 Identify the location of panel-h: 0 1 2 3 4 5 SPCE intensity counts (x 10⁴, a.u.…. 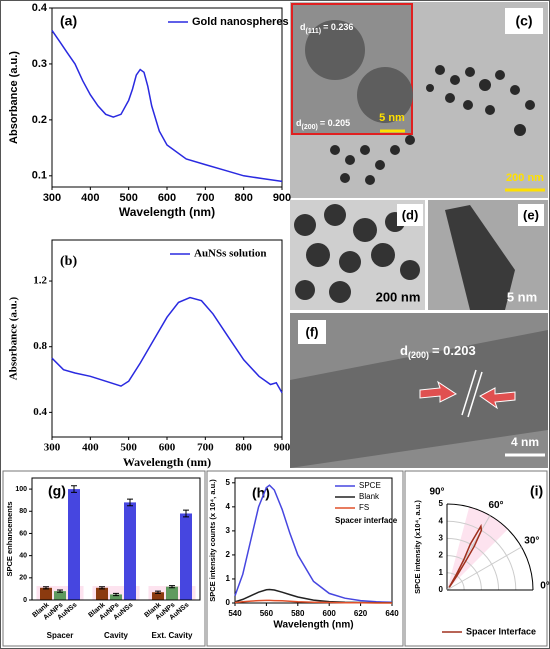
(303, 554).